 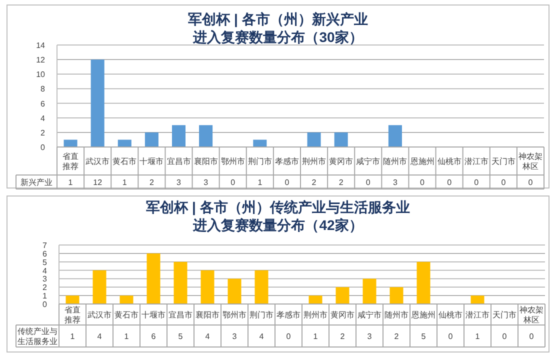 What do you see at coordinates (45, 279) in the screenshot?
I see `y-tick-label: 3` at bounding box center [45, 279].